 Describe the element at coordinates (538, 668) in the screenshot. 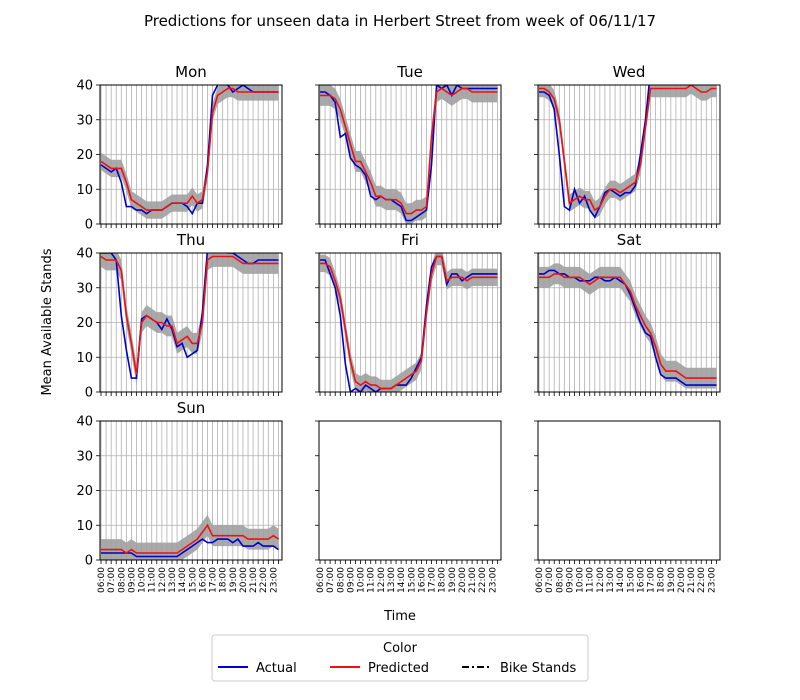

I see `legend-bike-stands-label: Bike Stands` at that location.